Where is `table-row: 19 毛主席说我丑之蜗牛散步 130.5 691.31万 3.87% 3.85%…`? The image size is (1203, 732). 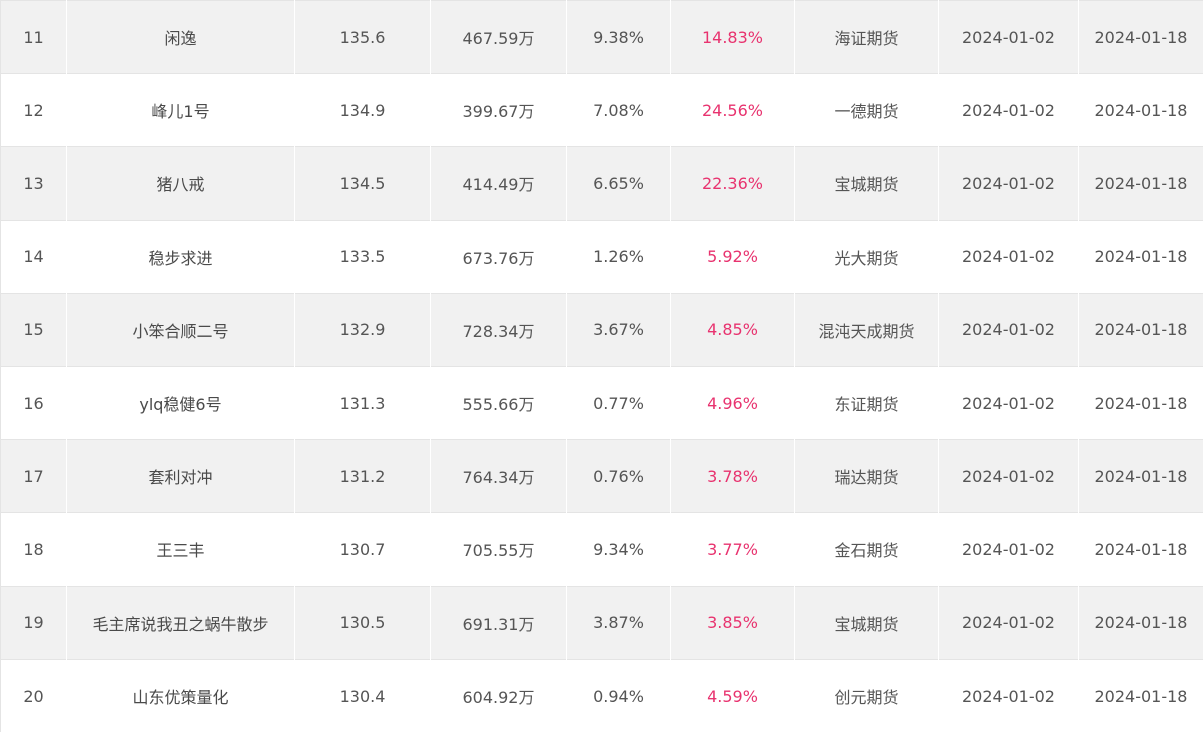 table-row: 19 毛主席说我丑之蜗牛散步 130.5 691.31万 3.87% 3.85%… is located at coordinates (601, 622).